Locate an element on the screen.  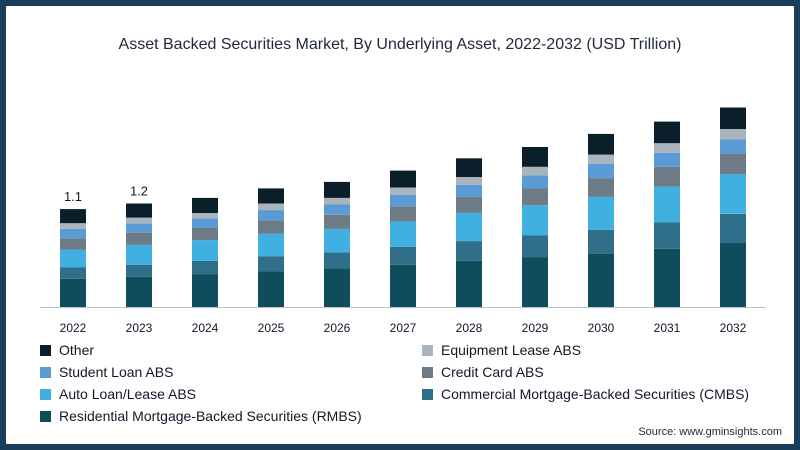
bar-segment-2029-s5 is located at coordinates (535, 171).